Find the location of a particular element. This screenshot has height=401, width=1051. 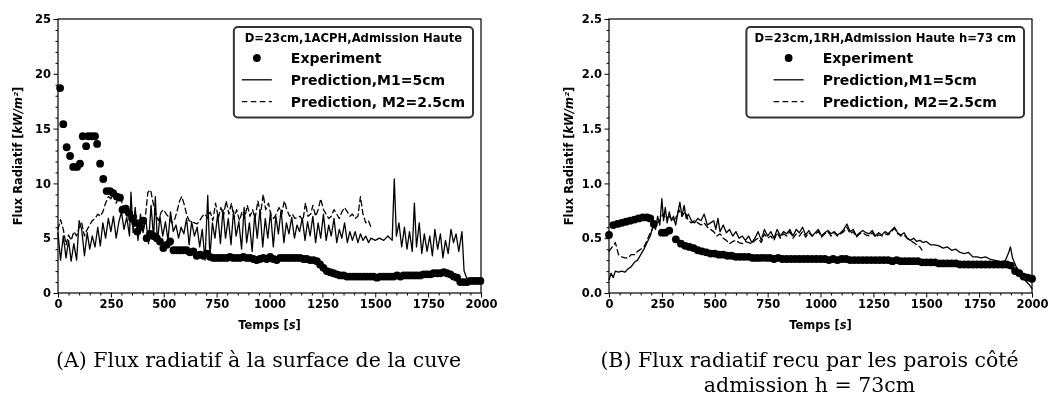

y-tick-label: 20 is located at coordinates (42, 73).